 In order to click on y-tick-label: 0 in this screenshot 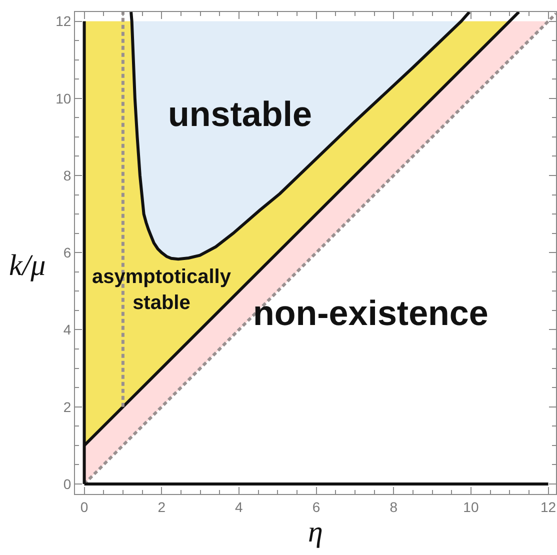, I will do `click(67, 484)`.